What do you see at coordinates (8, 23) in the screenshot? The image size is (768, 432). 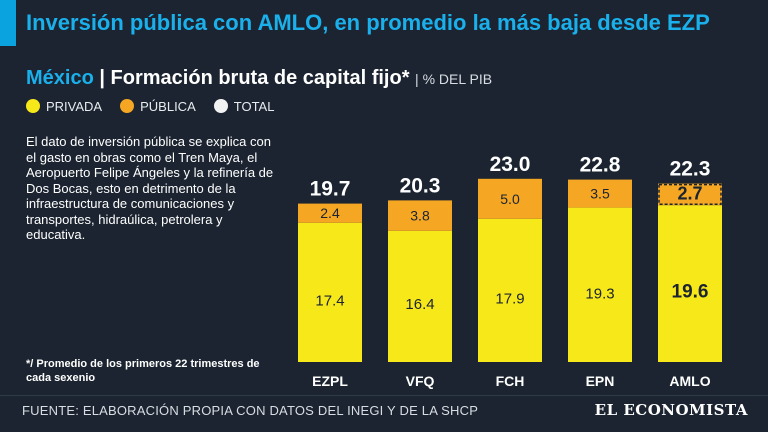 I see `title-accent-bar` at bounding box center [8, 23].